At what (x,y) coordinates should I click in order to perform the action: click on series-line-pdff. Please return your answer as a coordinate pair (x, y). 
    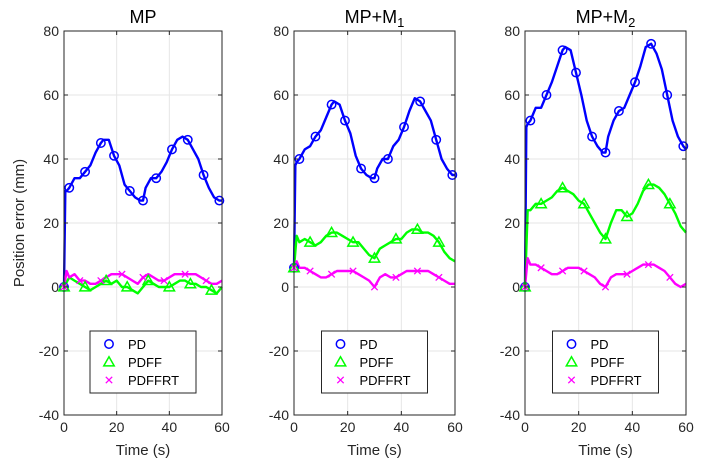
    Looking at the image, I should click on (605, 235).